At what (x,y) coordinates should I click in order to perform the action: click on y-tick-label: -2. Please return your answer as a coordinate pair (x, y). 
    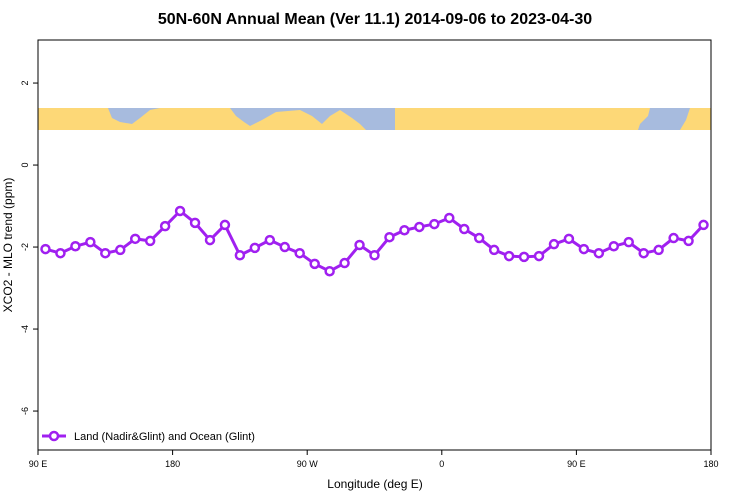
    Looking at the image, I should click on (25, 247).